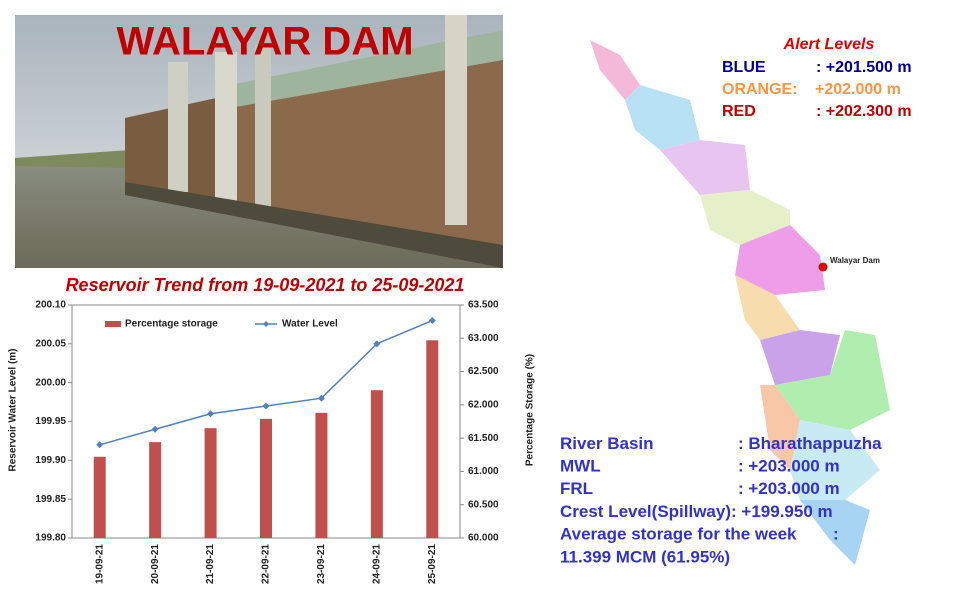  What do you see at coordinates (855, 260) in the screenshot?
I see `map-label: Walayar Dam` at bounding box center [855, 260].